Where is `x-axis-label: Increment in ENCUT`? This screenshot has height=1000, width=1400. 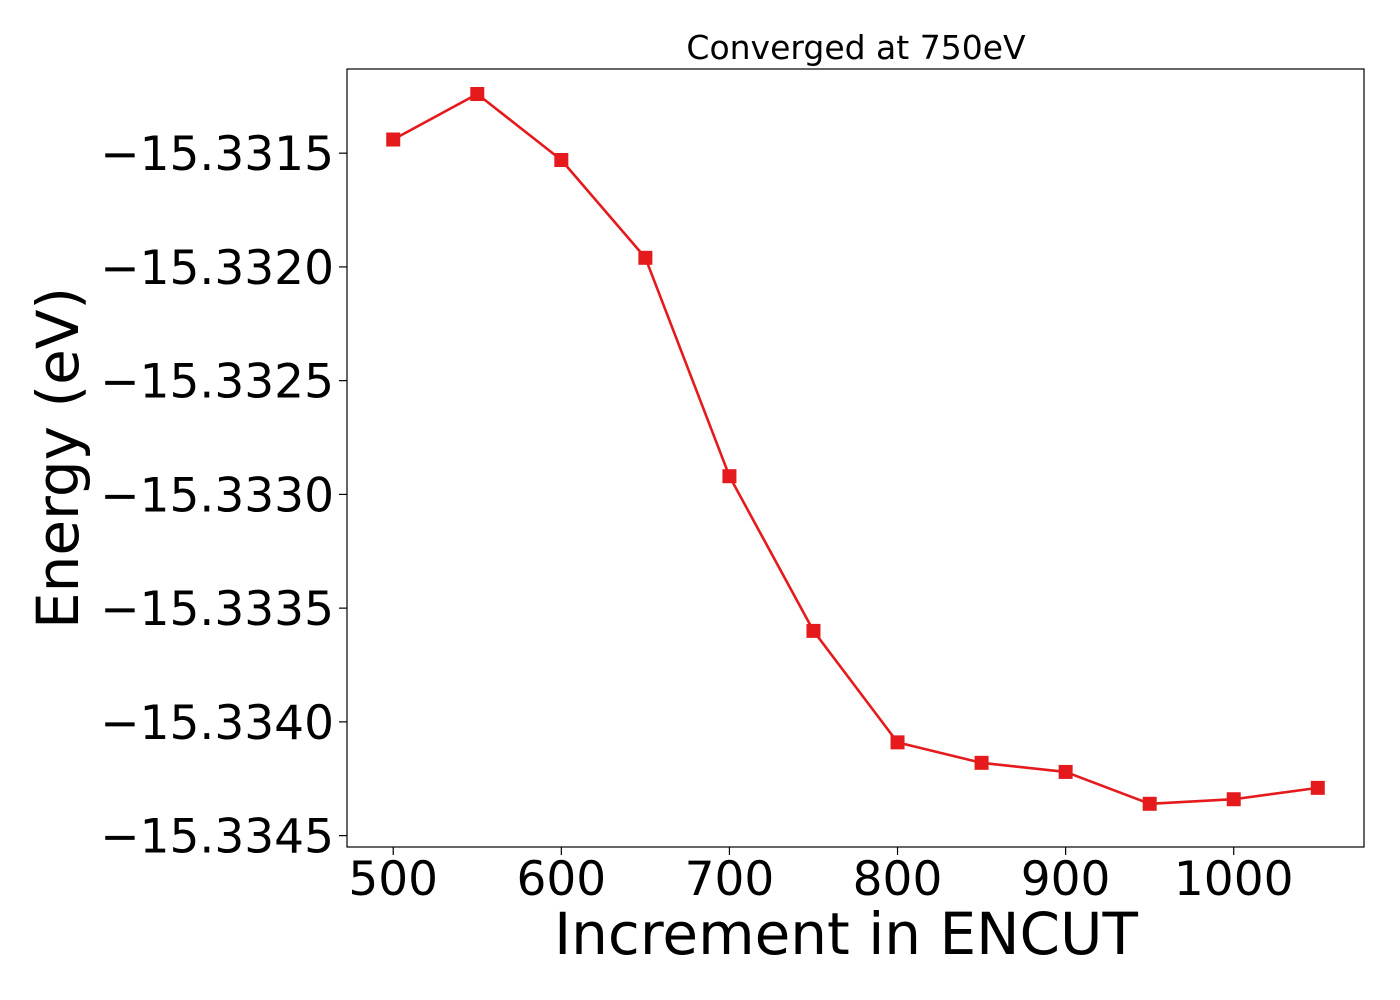
x-axis-label: Increment in ENCUT is located at coordinates (846, 934).